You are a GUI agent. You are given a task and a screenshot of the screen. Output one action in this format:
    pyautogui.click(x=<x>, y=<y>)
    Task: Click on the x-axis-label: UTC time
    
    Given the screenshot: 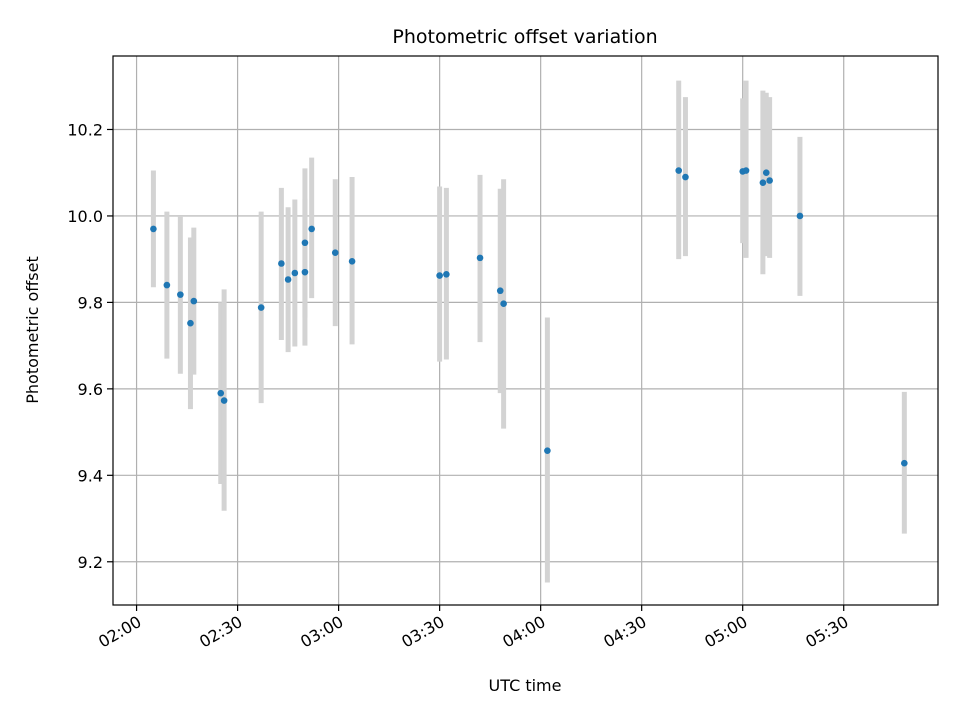 What is the action you would take?
    pyautogui.click(x=525, y=685)
    